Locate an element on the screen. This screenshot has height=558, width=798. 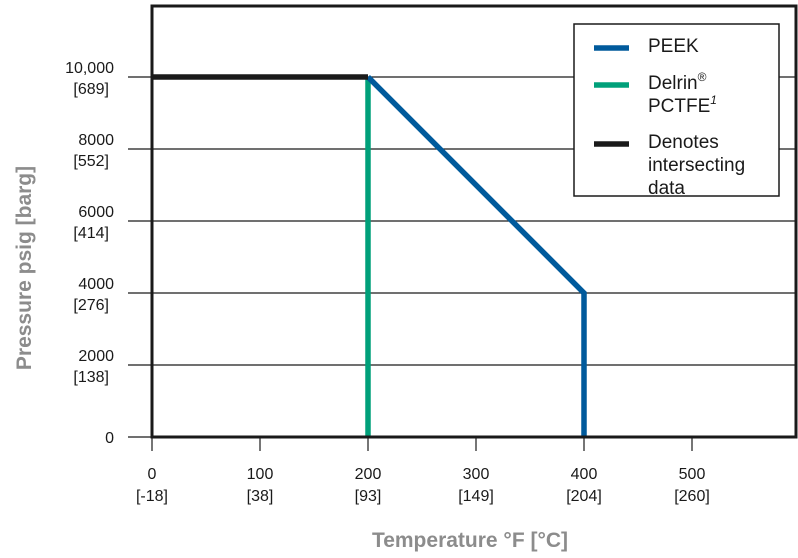
legend-label-line2: PCTFE1 is located at coordinates (682, 105).